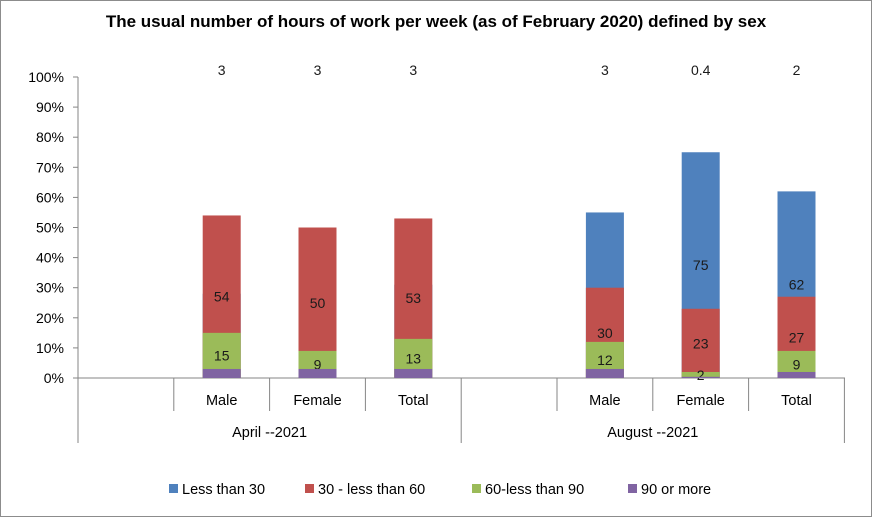  I want to click on y-tick-label: 100%, so click(46, 77).